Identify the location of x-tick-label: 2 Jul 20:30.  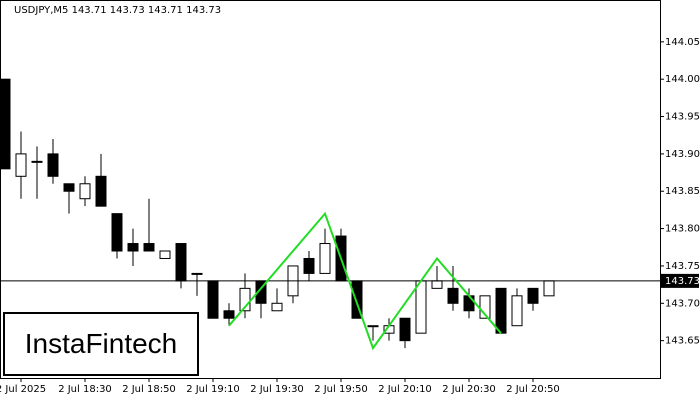
(469, 389).